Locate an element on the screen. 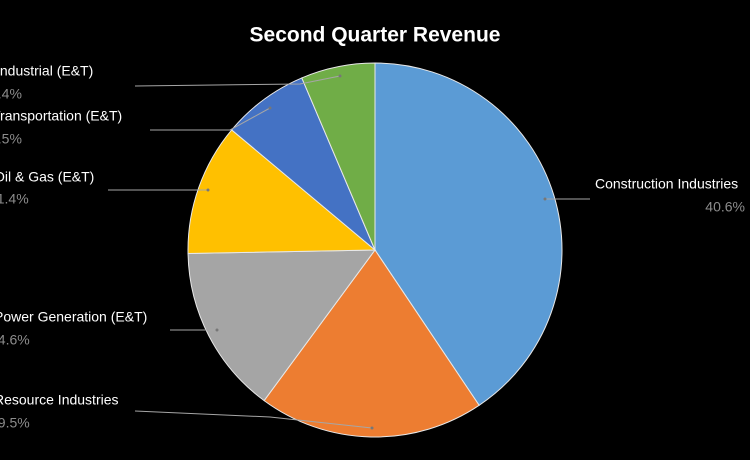  value-label: 40.6% is located at coordinates (725, 207).